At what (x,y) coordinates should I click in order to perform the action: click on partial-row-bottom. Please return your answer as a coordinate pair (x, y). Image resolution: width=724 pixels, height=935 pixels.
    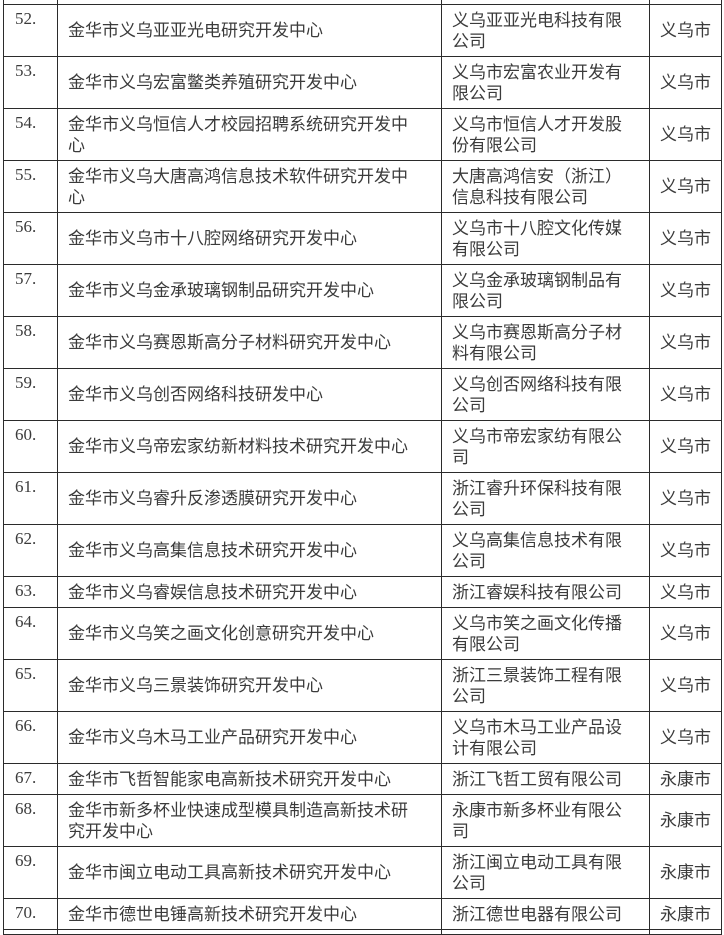
    Looking at the image, I should click on (362, 932).